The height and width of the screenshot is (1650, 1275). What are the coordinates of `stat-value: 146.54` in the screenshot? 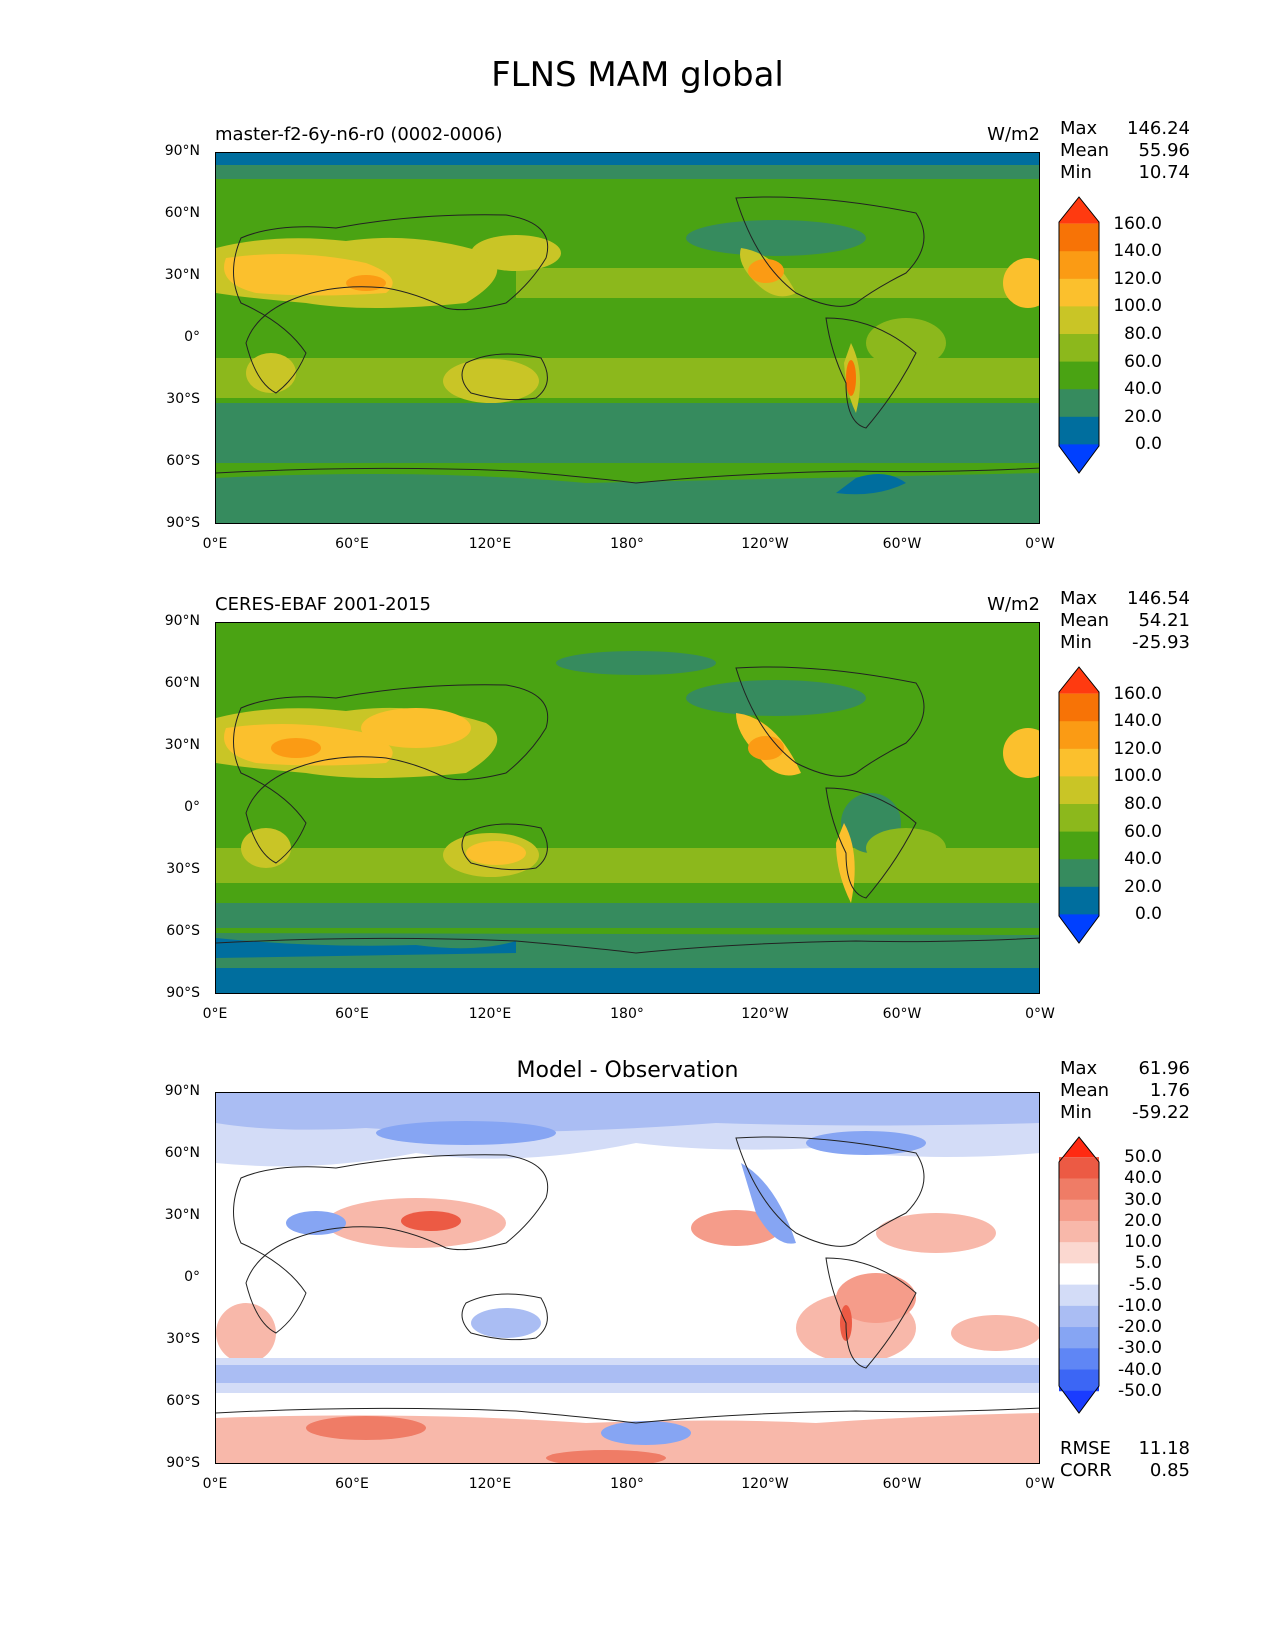 It's located at (1158, 598).